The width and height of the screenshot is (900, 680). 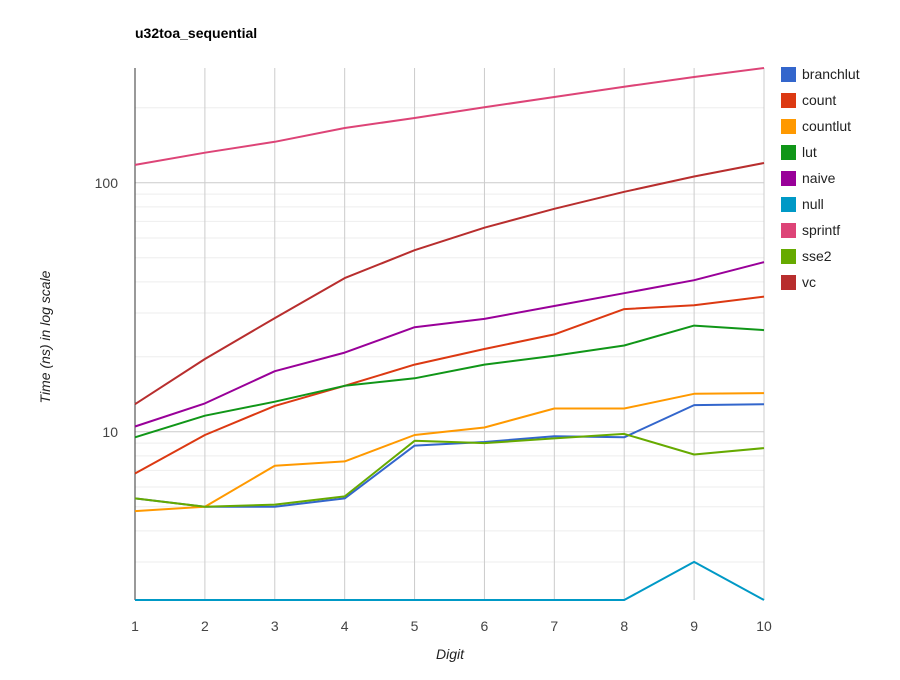 I want to click on series-line-sse2, so click(x=449, y=470).